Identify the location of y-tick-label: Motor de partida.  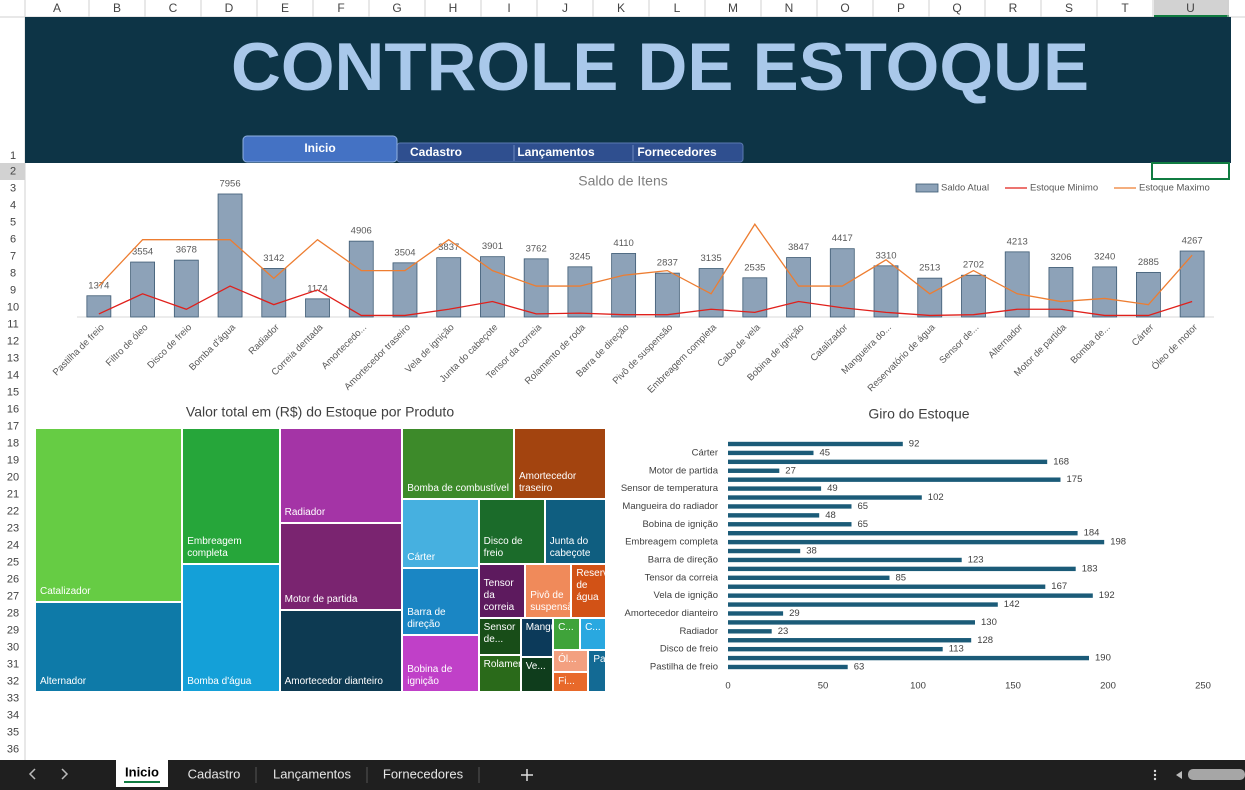
(684, 470).